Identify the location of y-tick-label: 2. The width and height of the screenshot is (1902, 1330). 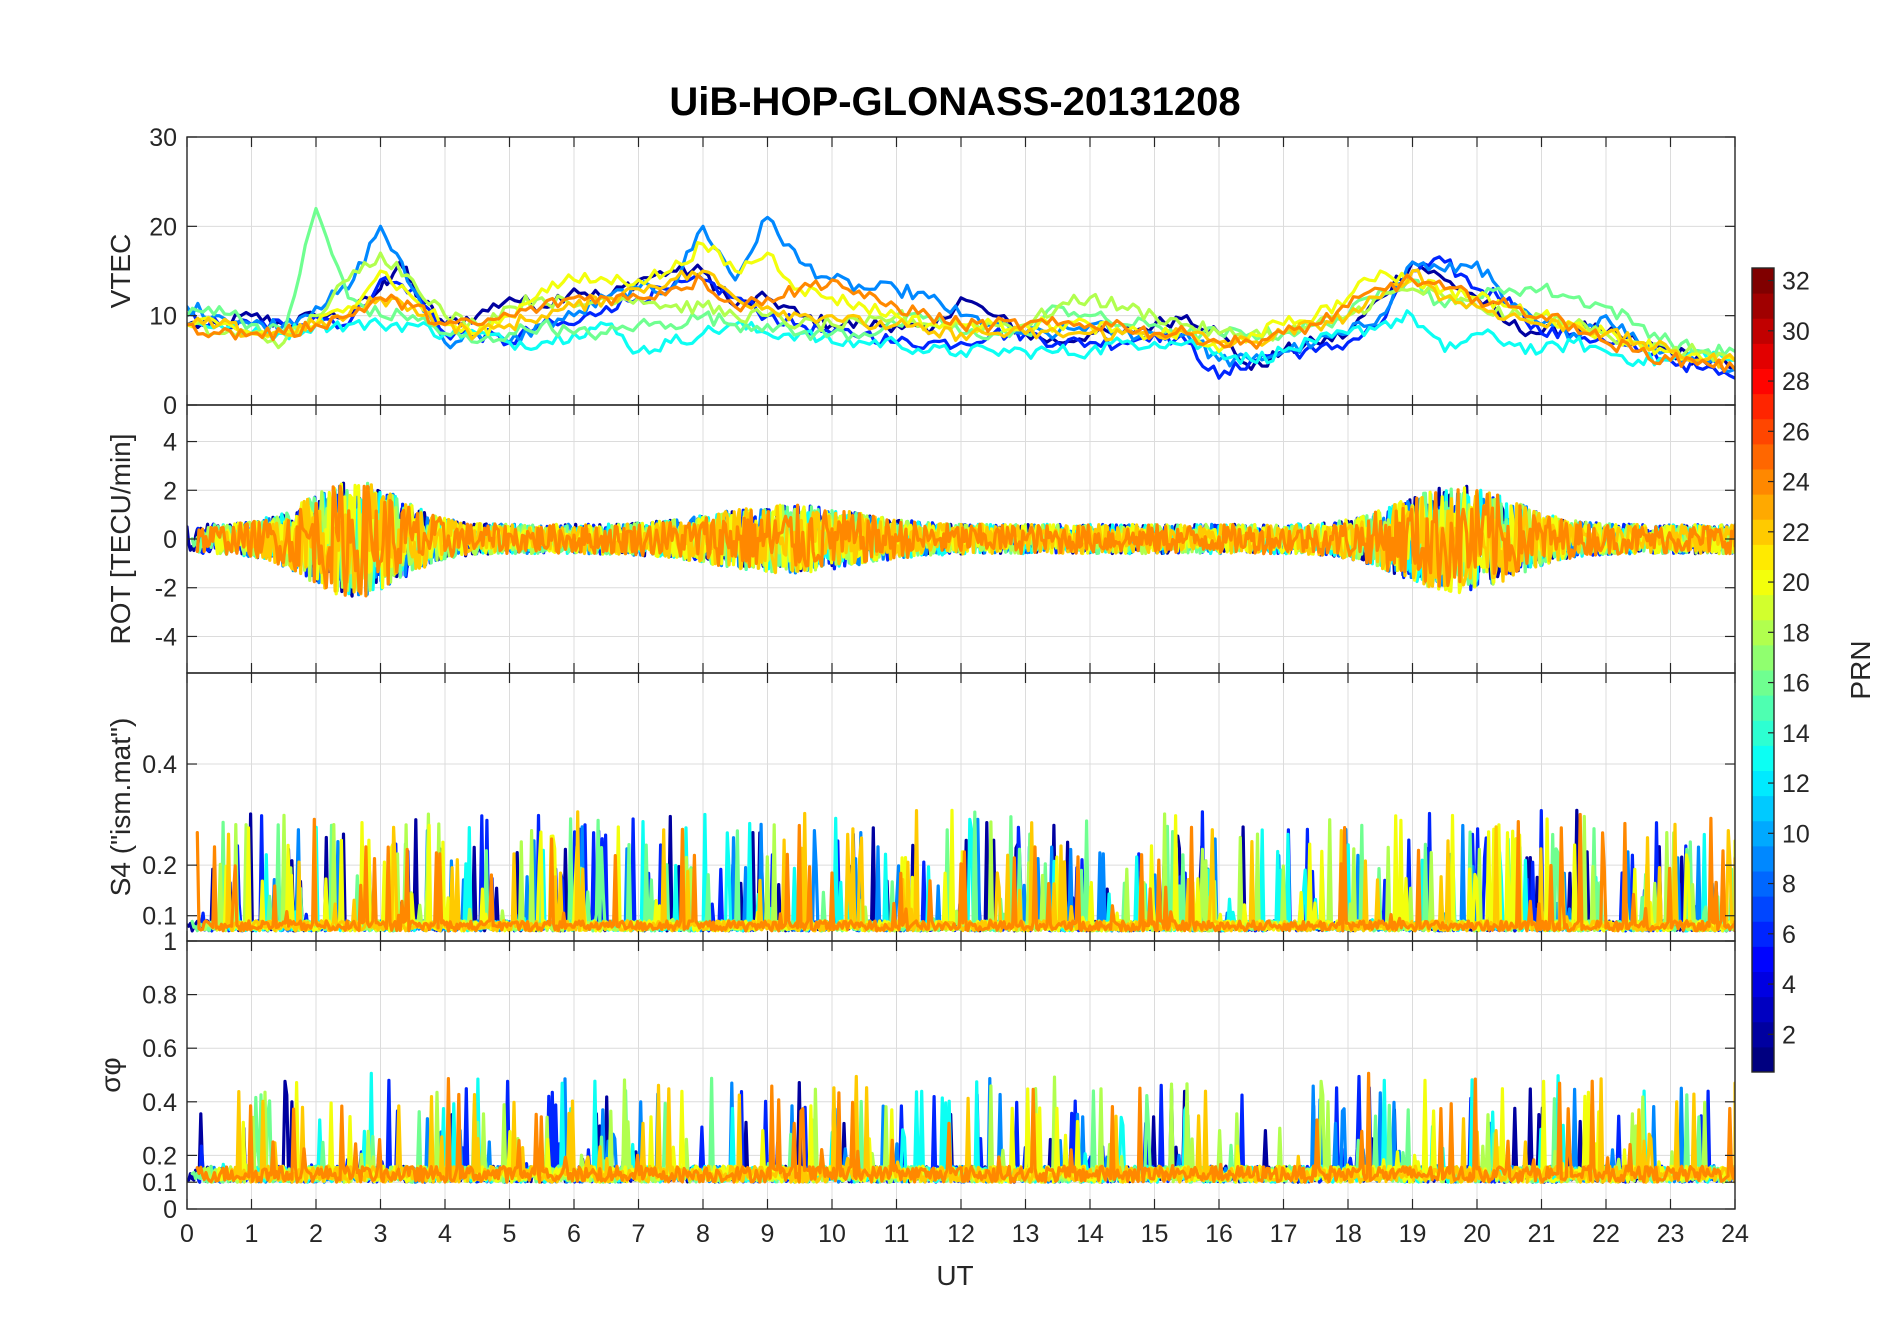
(170, 491).